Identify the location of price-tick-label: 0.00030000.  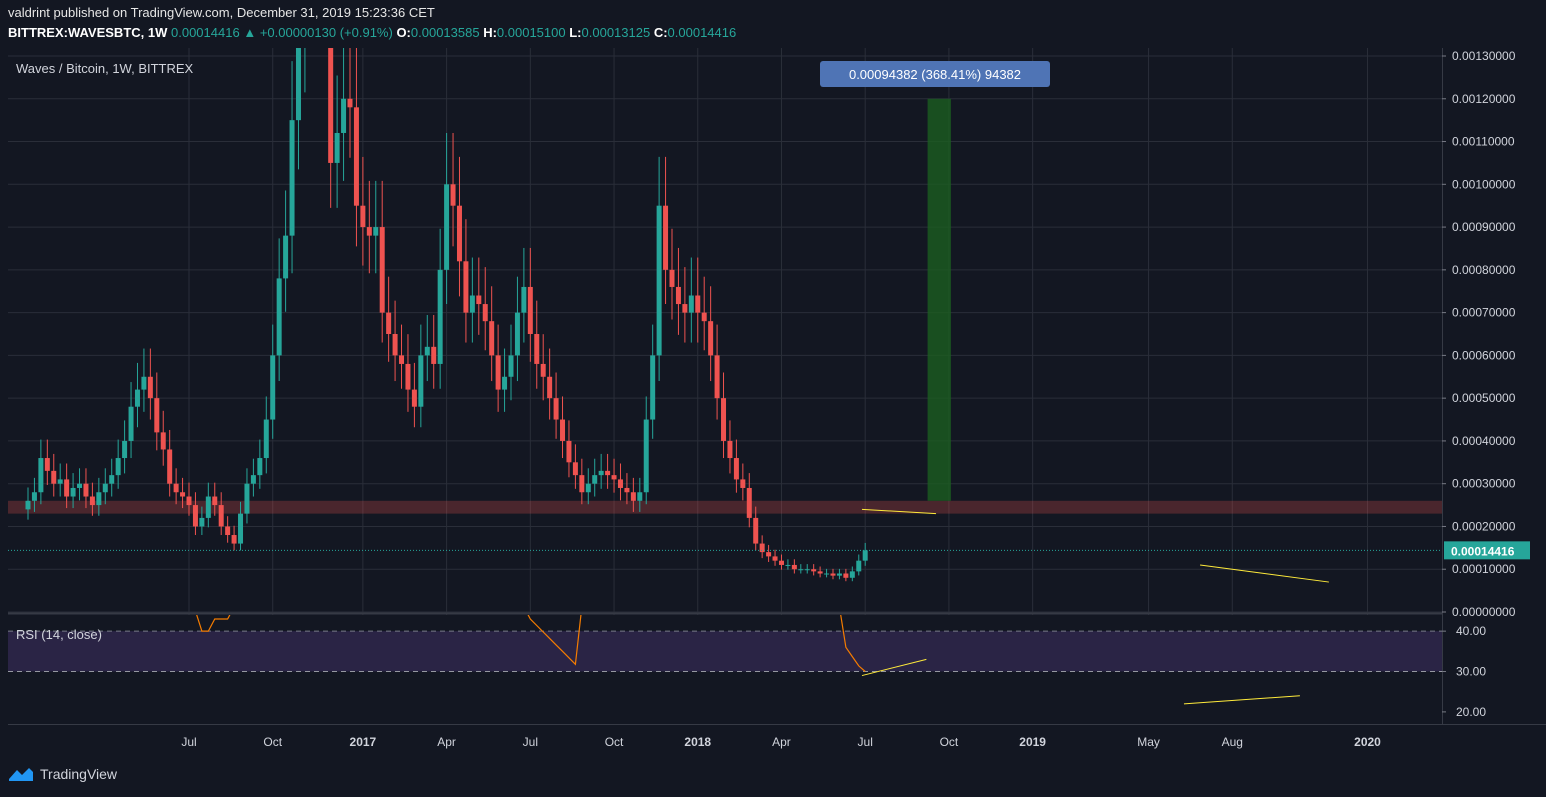
(1484, 484).